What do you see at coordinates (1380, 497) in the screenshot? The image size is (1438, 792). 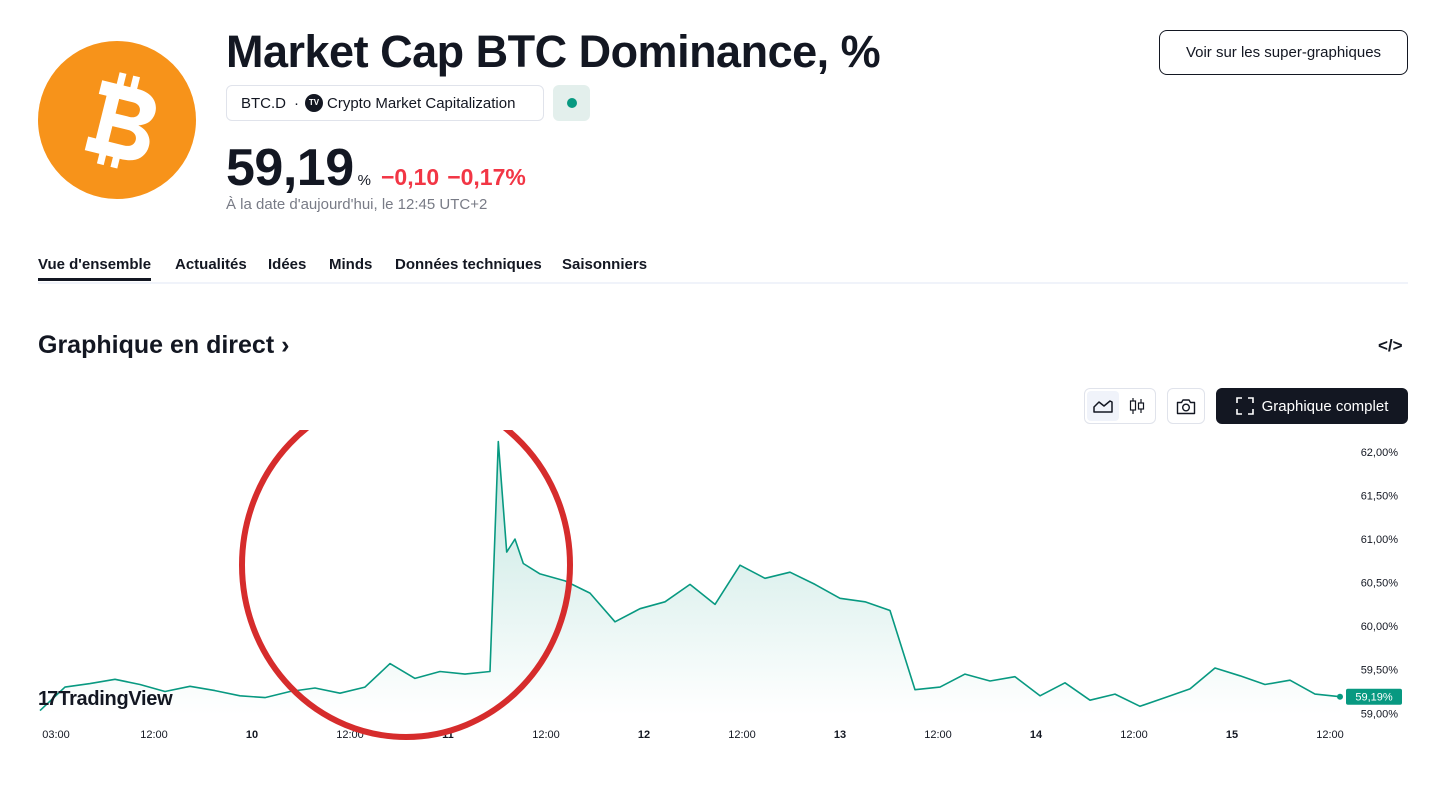 I see `y-tick-label: 61,50%` at bounding box center [1380, 497].